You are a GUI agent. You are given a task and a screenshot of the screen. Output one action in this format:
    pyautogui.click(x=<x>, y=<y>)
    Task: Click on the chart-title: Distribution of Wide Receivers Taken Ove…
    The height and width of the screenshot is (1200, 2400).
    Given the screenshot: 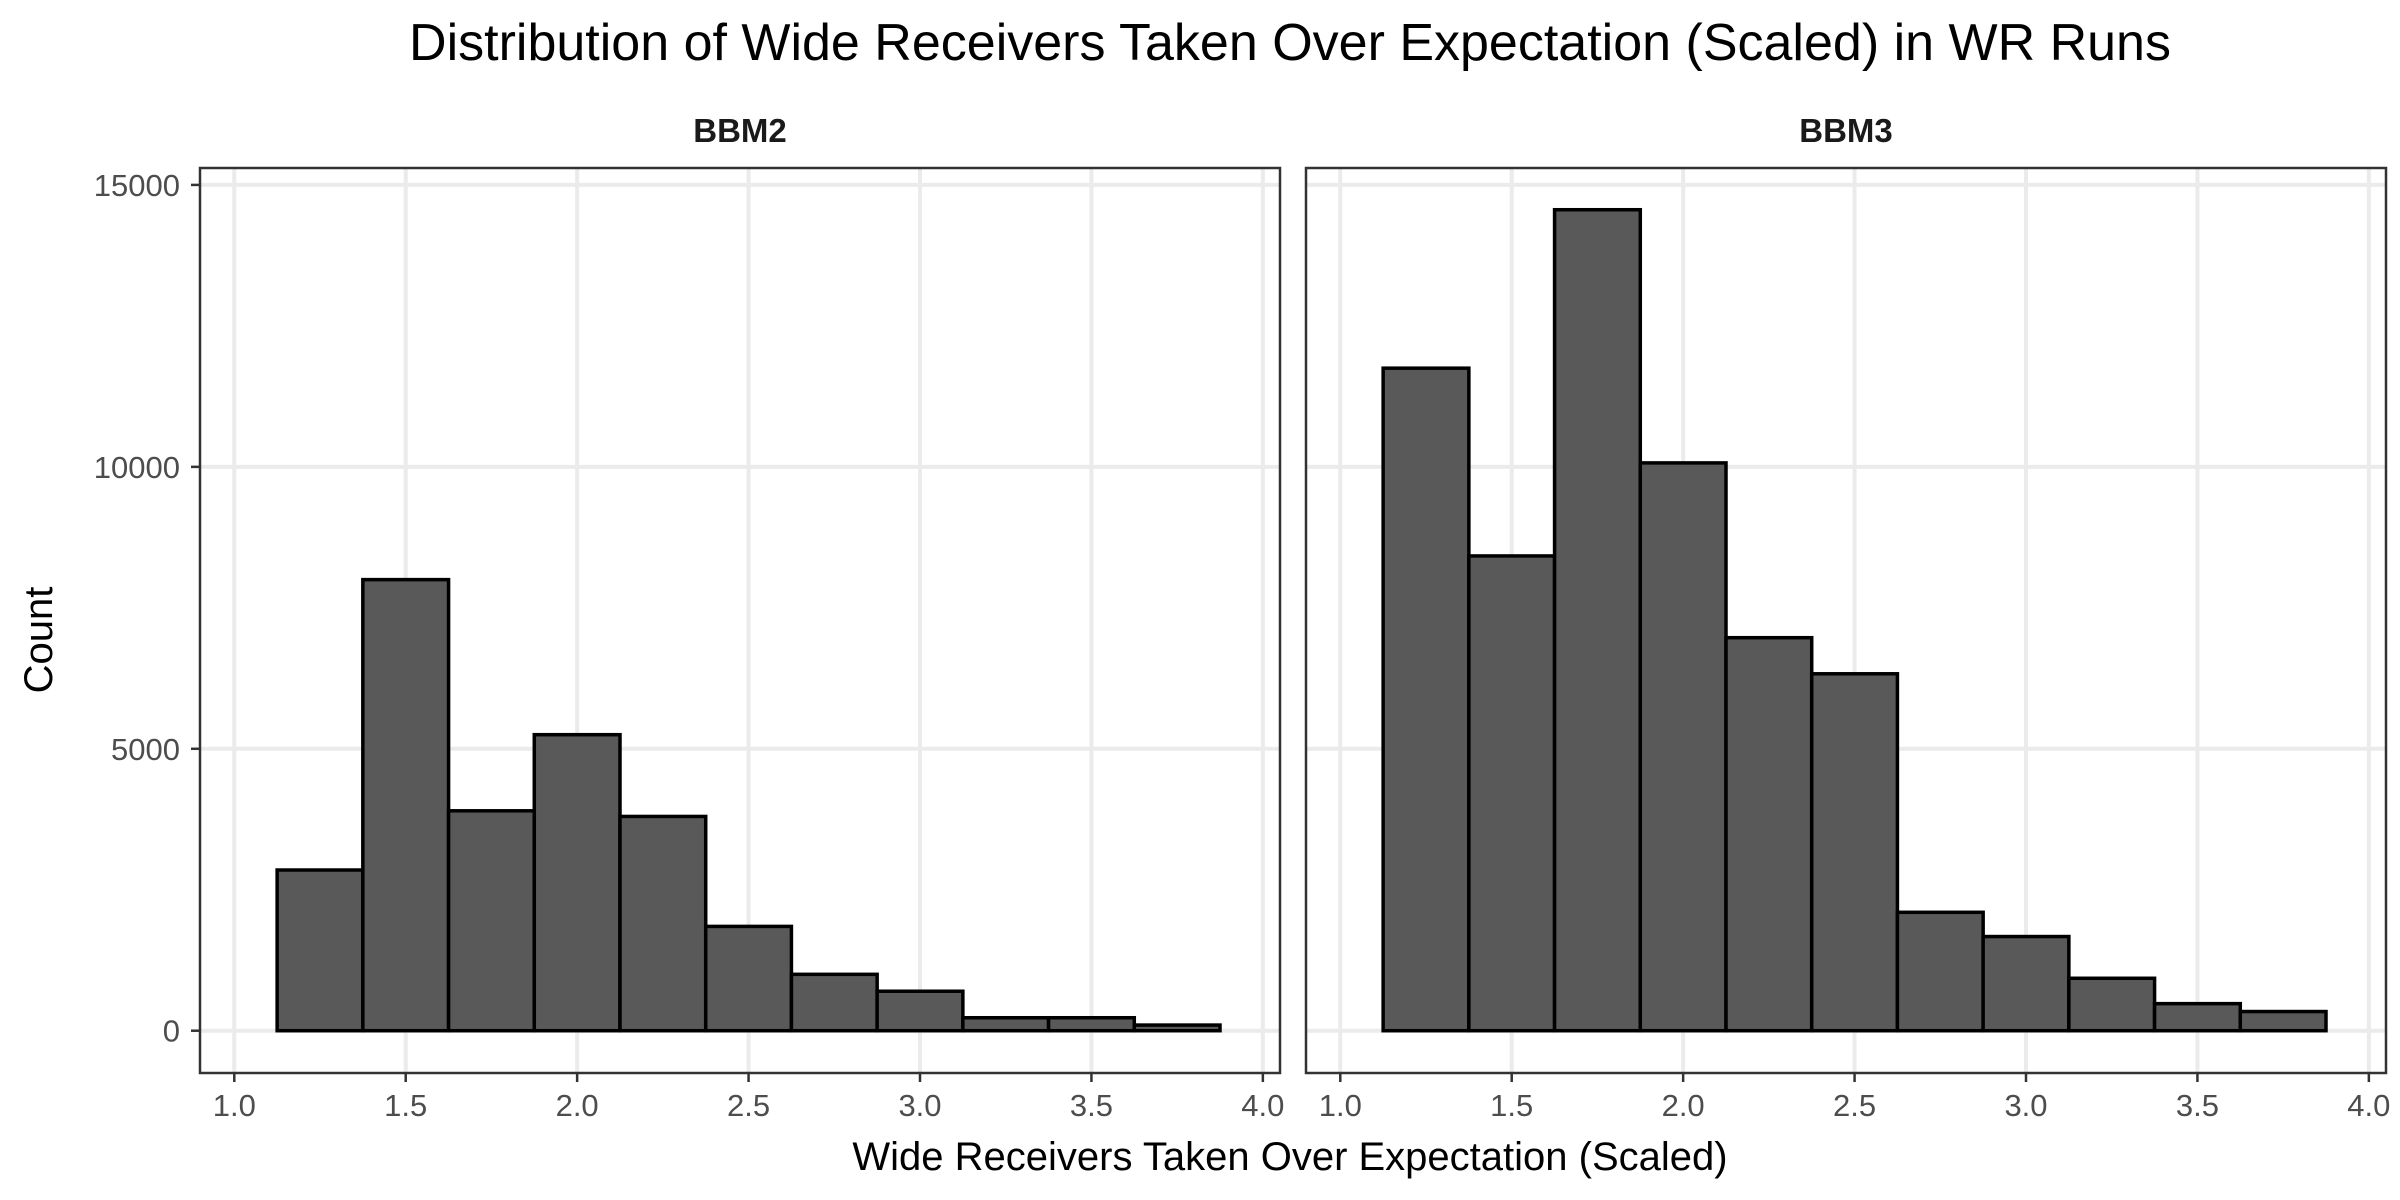 What is the action you would take?
    pyautogui.click(x=1290, y=43)
    